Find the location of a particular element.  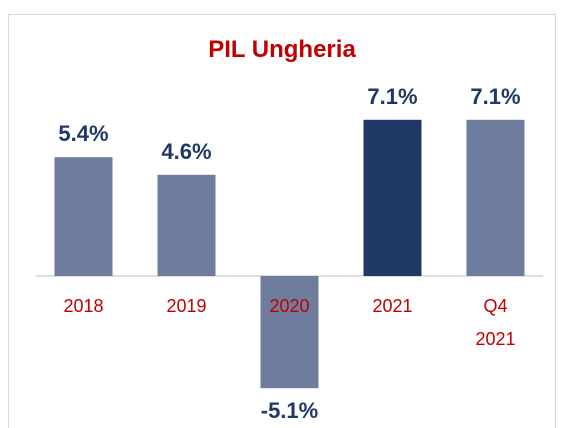

value-label: 4.6% is located at coordinates (186, 151).